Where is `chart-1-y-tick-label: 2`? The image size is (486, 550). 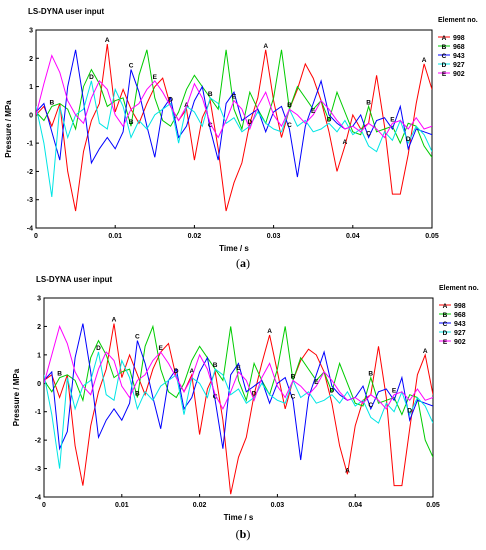 chart-1-y-tick-label: 2 is located at coordinates (39, 327).